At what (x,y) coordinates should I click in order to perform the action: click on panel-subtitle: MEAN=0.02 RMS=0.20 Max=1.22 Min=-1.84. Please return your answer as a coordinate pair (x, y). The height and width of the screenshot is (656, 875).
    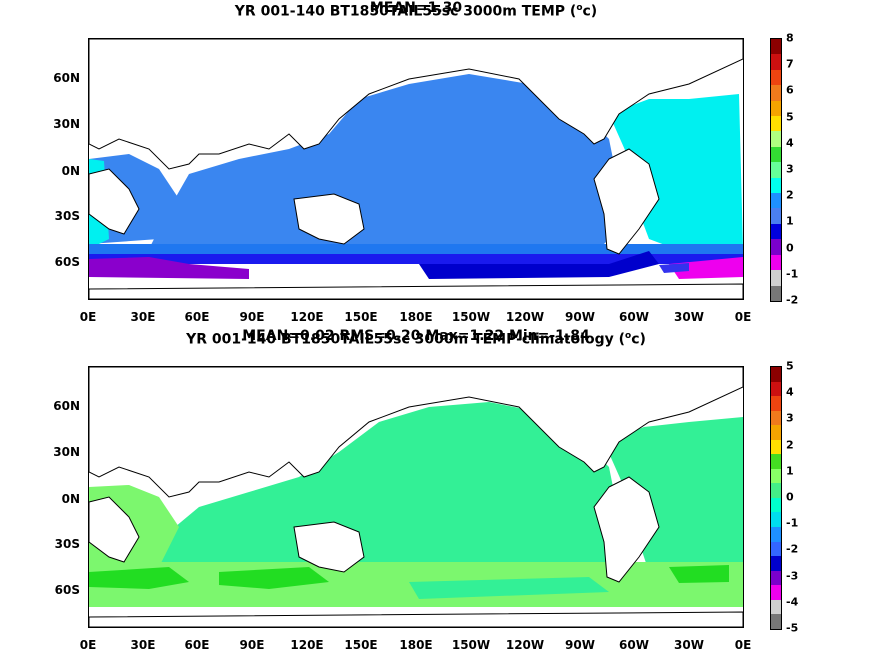
    Looking at the image, I should click on (416, 336).